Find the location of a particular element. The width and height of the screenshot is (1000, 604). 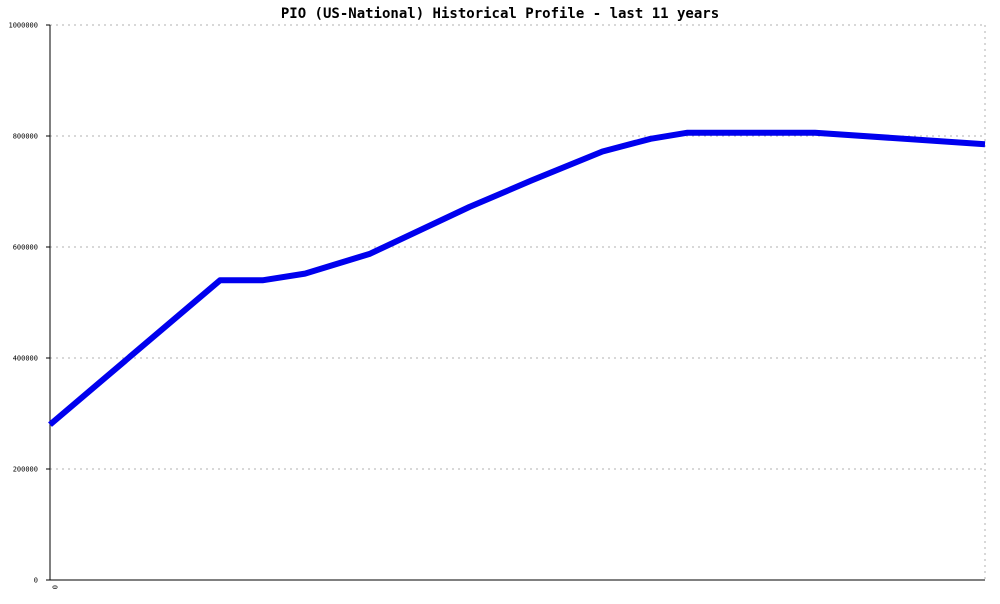

y-tick-label: 0 is located at coordinates (36, 581).